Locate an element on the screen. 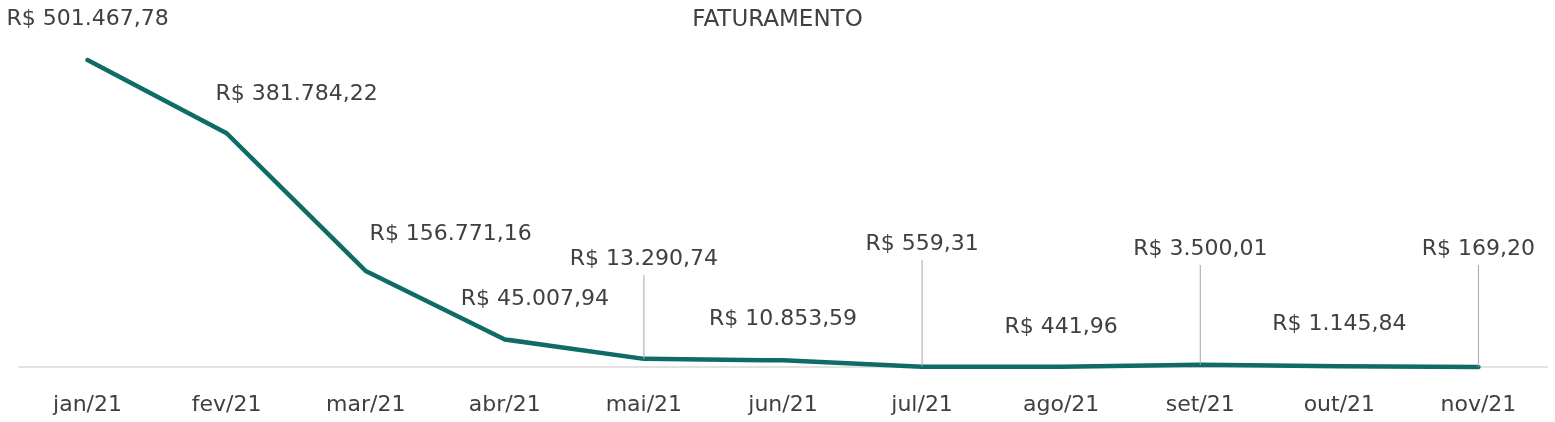  data-label: R$ 13.290,74 is located at coordinates (644, 257).